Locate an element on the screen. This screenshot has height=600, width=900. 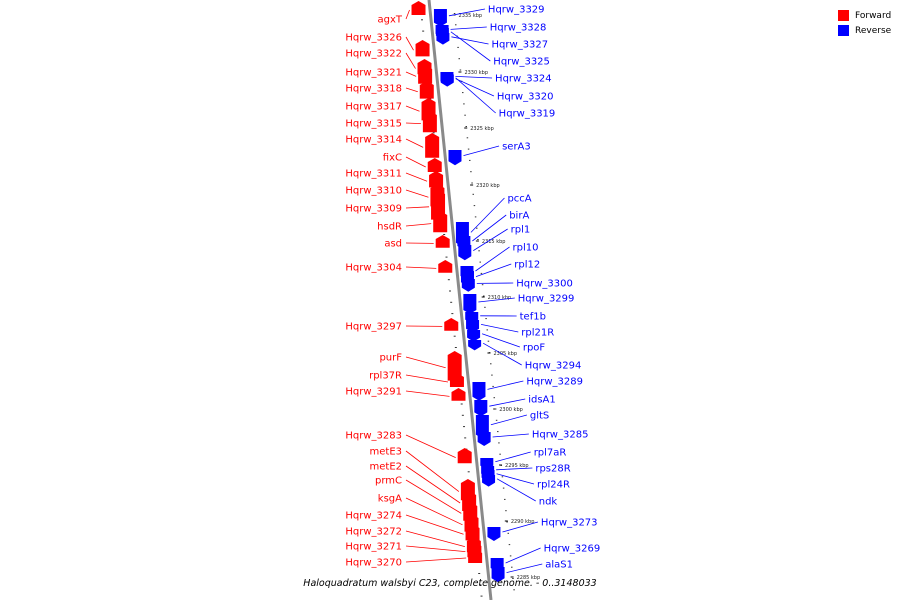
forward-gene-label: Hqrw_3283 is located at coordinates (373, 436).